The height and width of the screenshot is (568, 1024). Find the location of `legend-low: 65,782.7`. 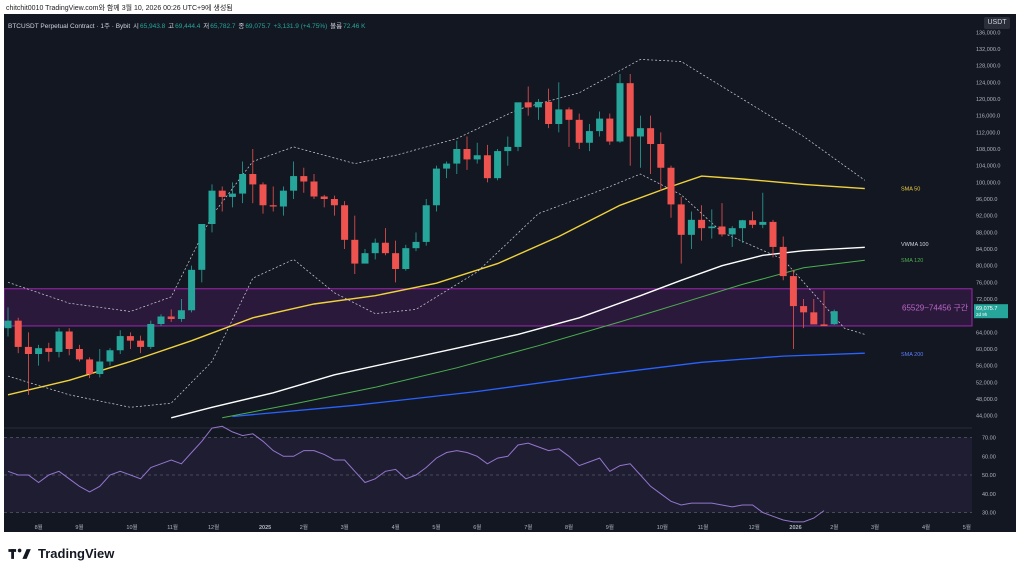

legend-low: 65,782.7 is located at coordinates (223, 26).